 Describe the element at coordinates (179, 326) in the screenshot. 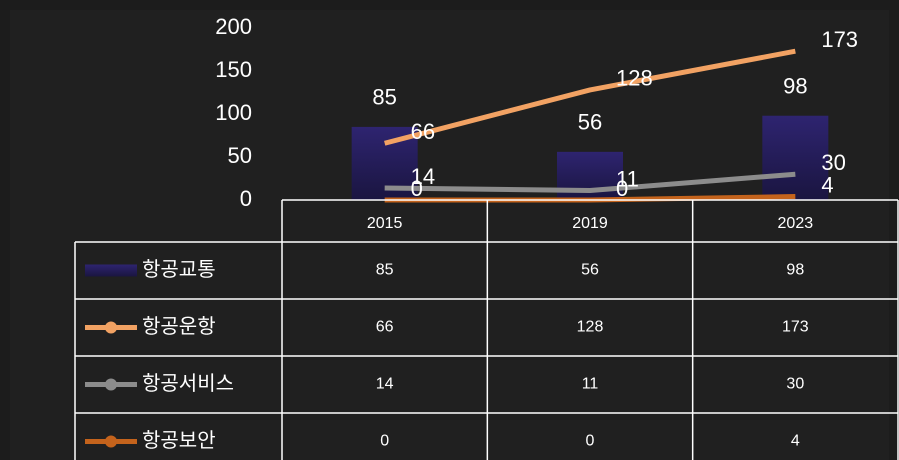

I see `legend-label: 항공운항` at that location.